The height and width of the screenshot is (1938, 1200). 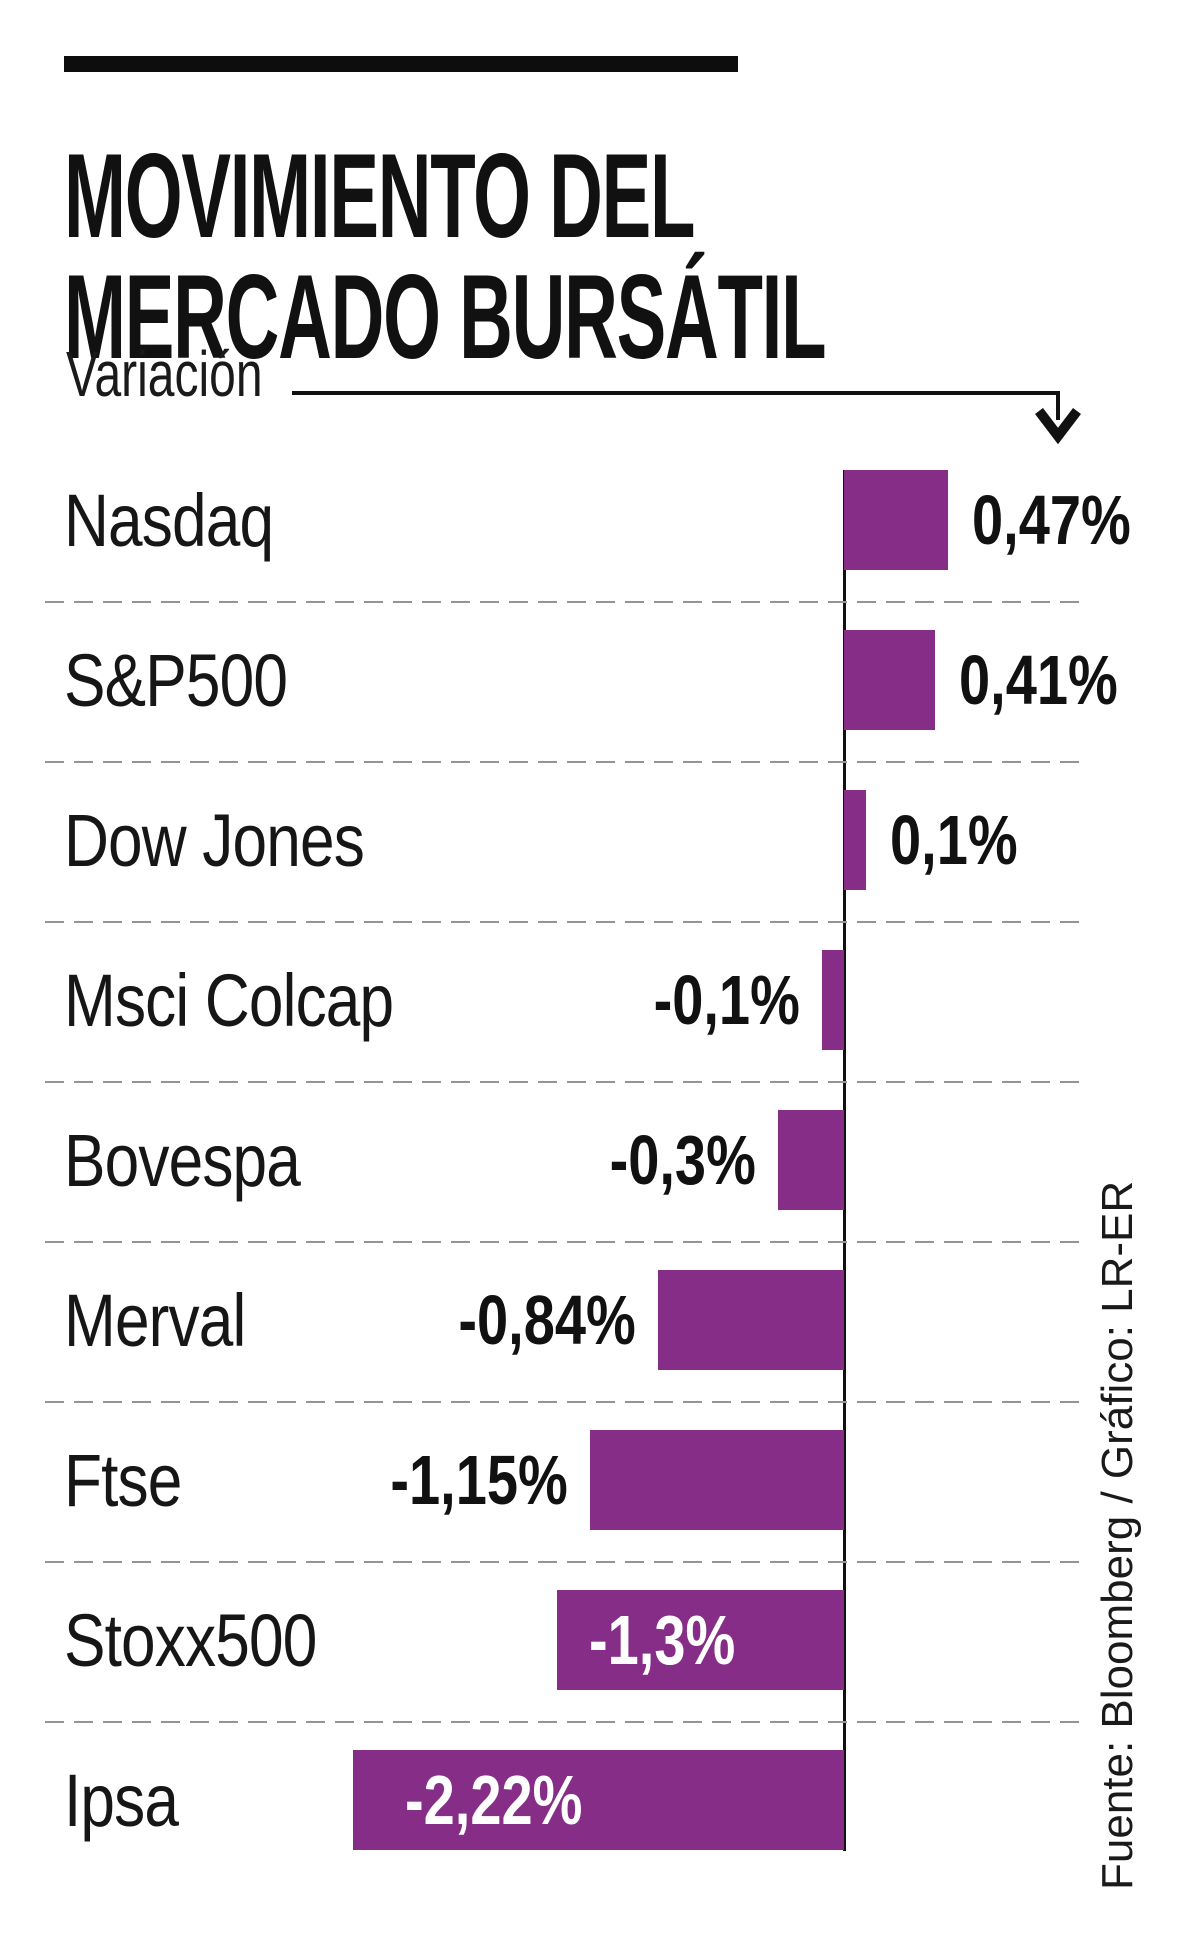 What do you see at coordinates (190, 1640) in the screenshot?
I see `category-label-text: Stoxx500` at bounding box center [190, 1640].